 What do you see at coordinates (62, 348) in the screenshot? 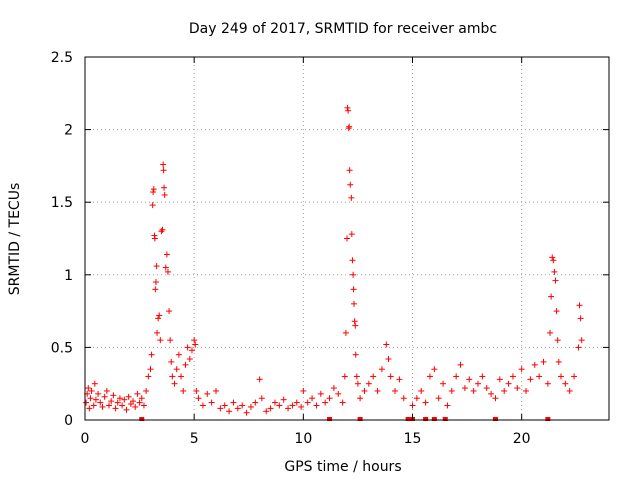
I see `y-tick-label: 0.5` at bounding box center [62, 348].